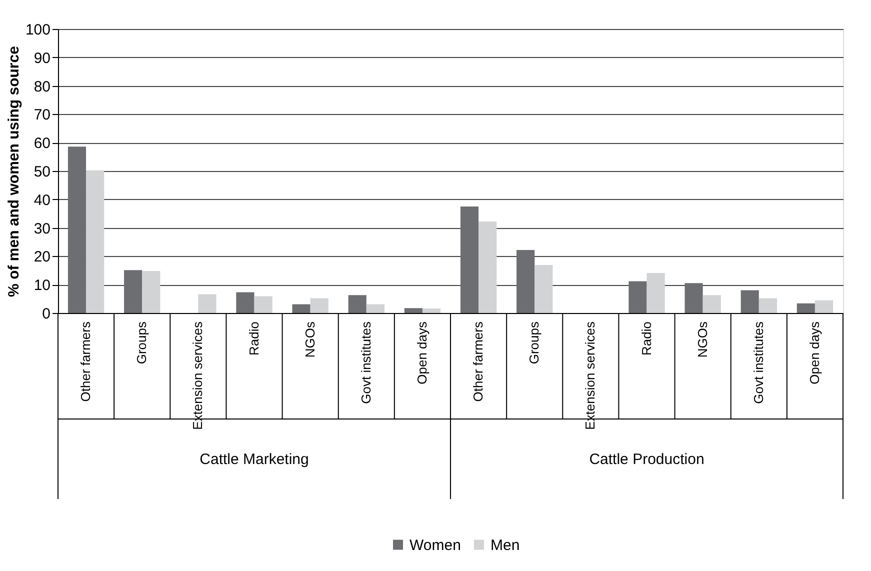 Image resolution: width=871 pixels, height=571 pixels. Describe the element at coordinates (46, 314) in the screenshot. I see `y-tick-label: 0` at that location.